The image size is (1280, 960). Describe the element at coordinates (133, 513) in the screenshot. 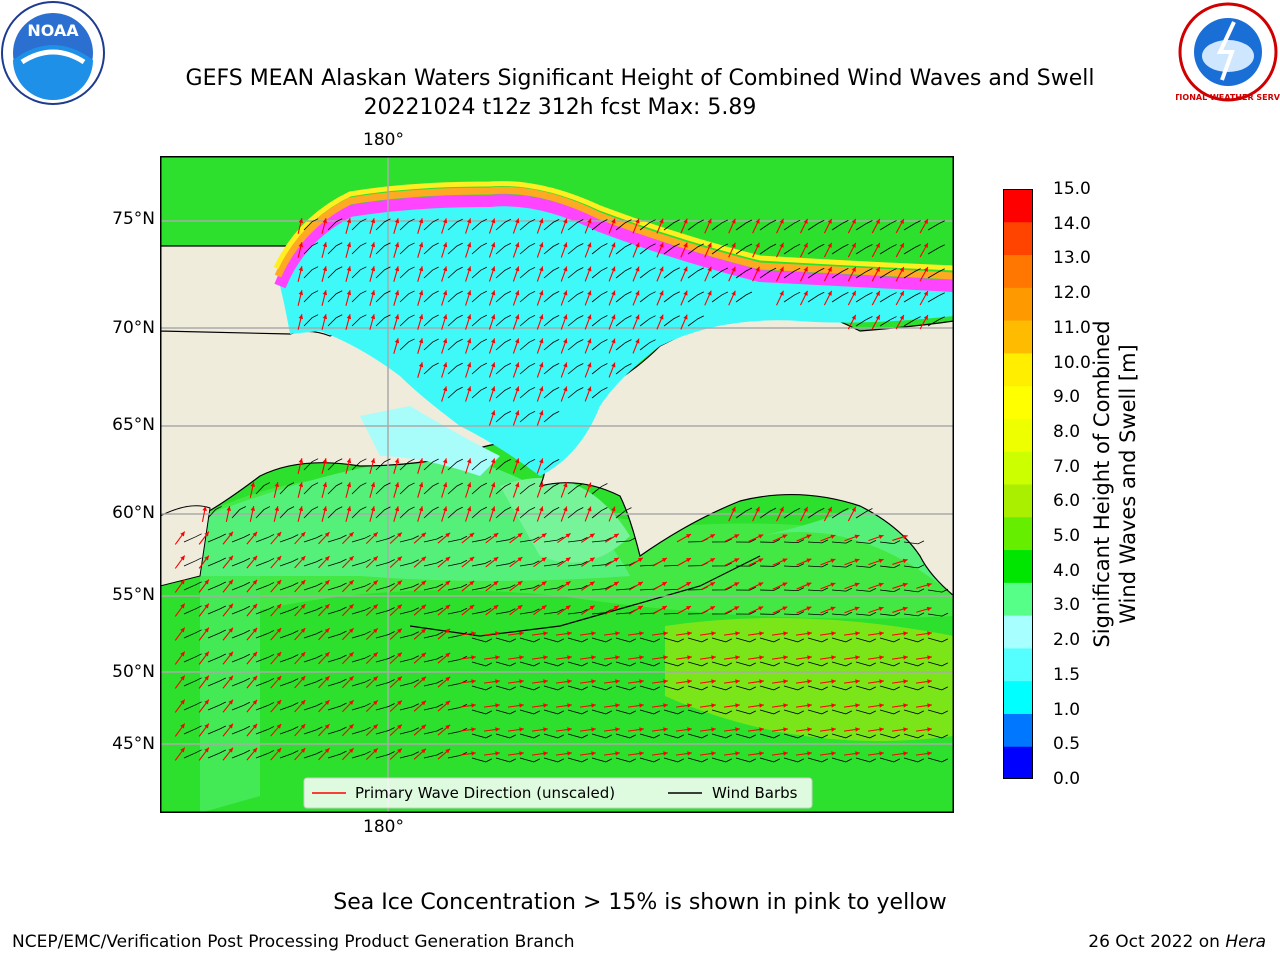

I see `lat-label-60: 60°N` at that location.